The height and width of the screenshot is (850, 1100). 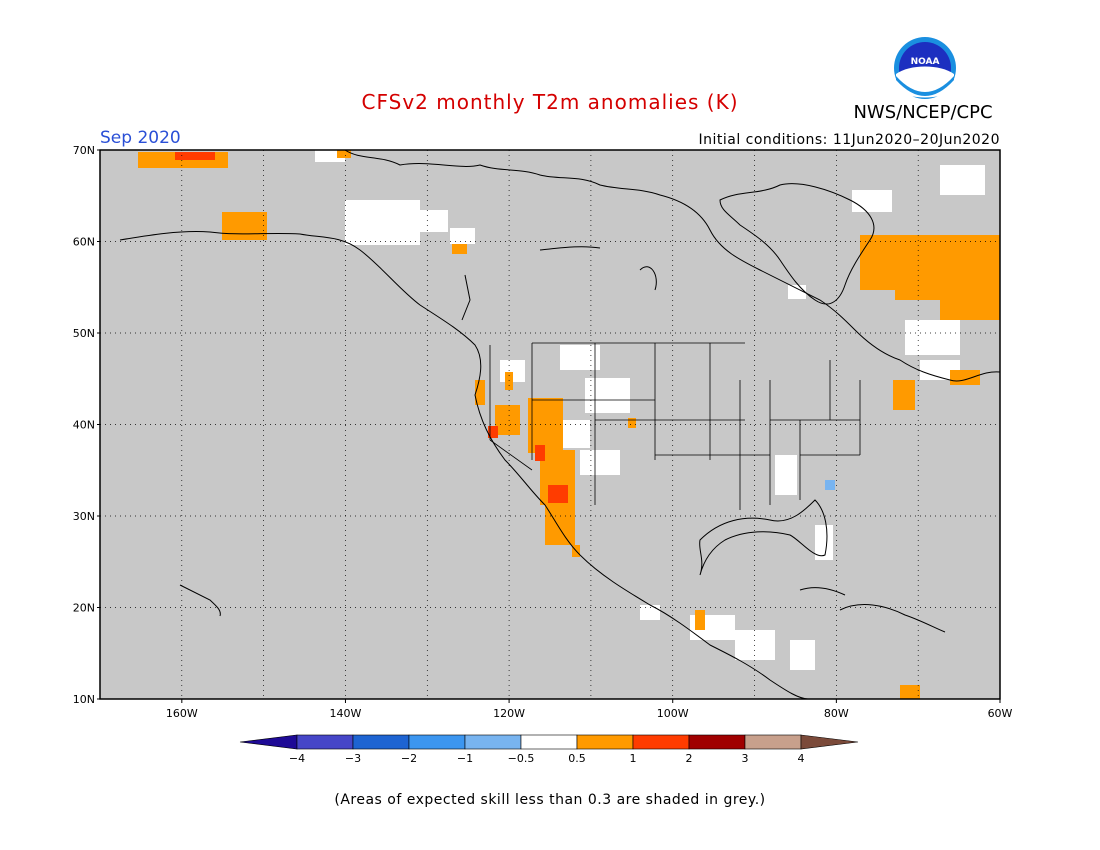 I want to click on colorbar: −4 −3 −2 −1 −0.5 0.5 1 2 3 4, so click(x=549, y=749).